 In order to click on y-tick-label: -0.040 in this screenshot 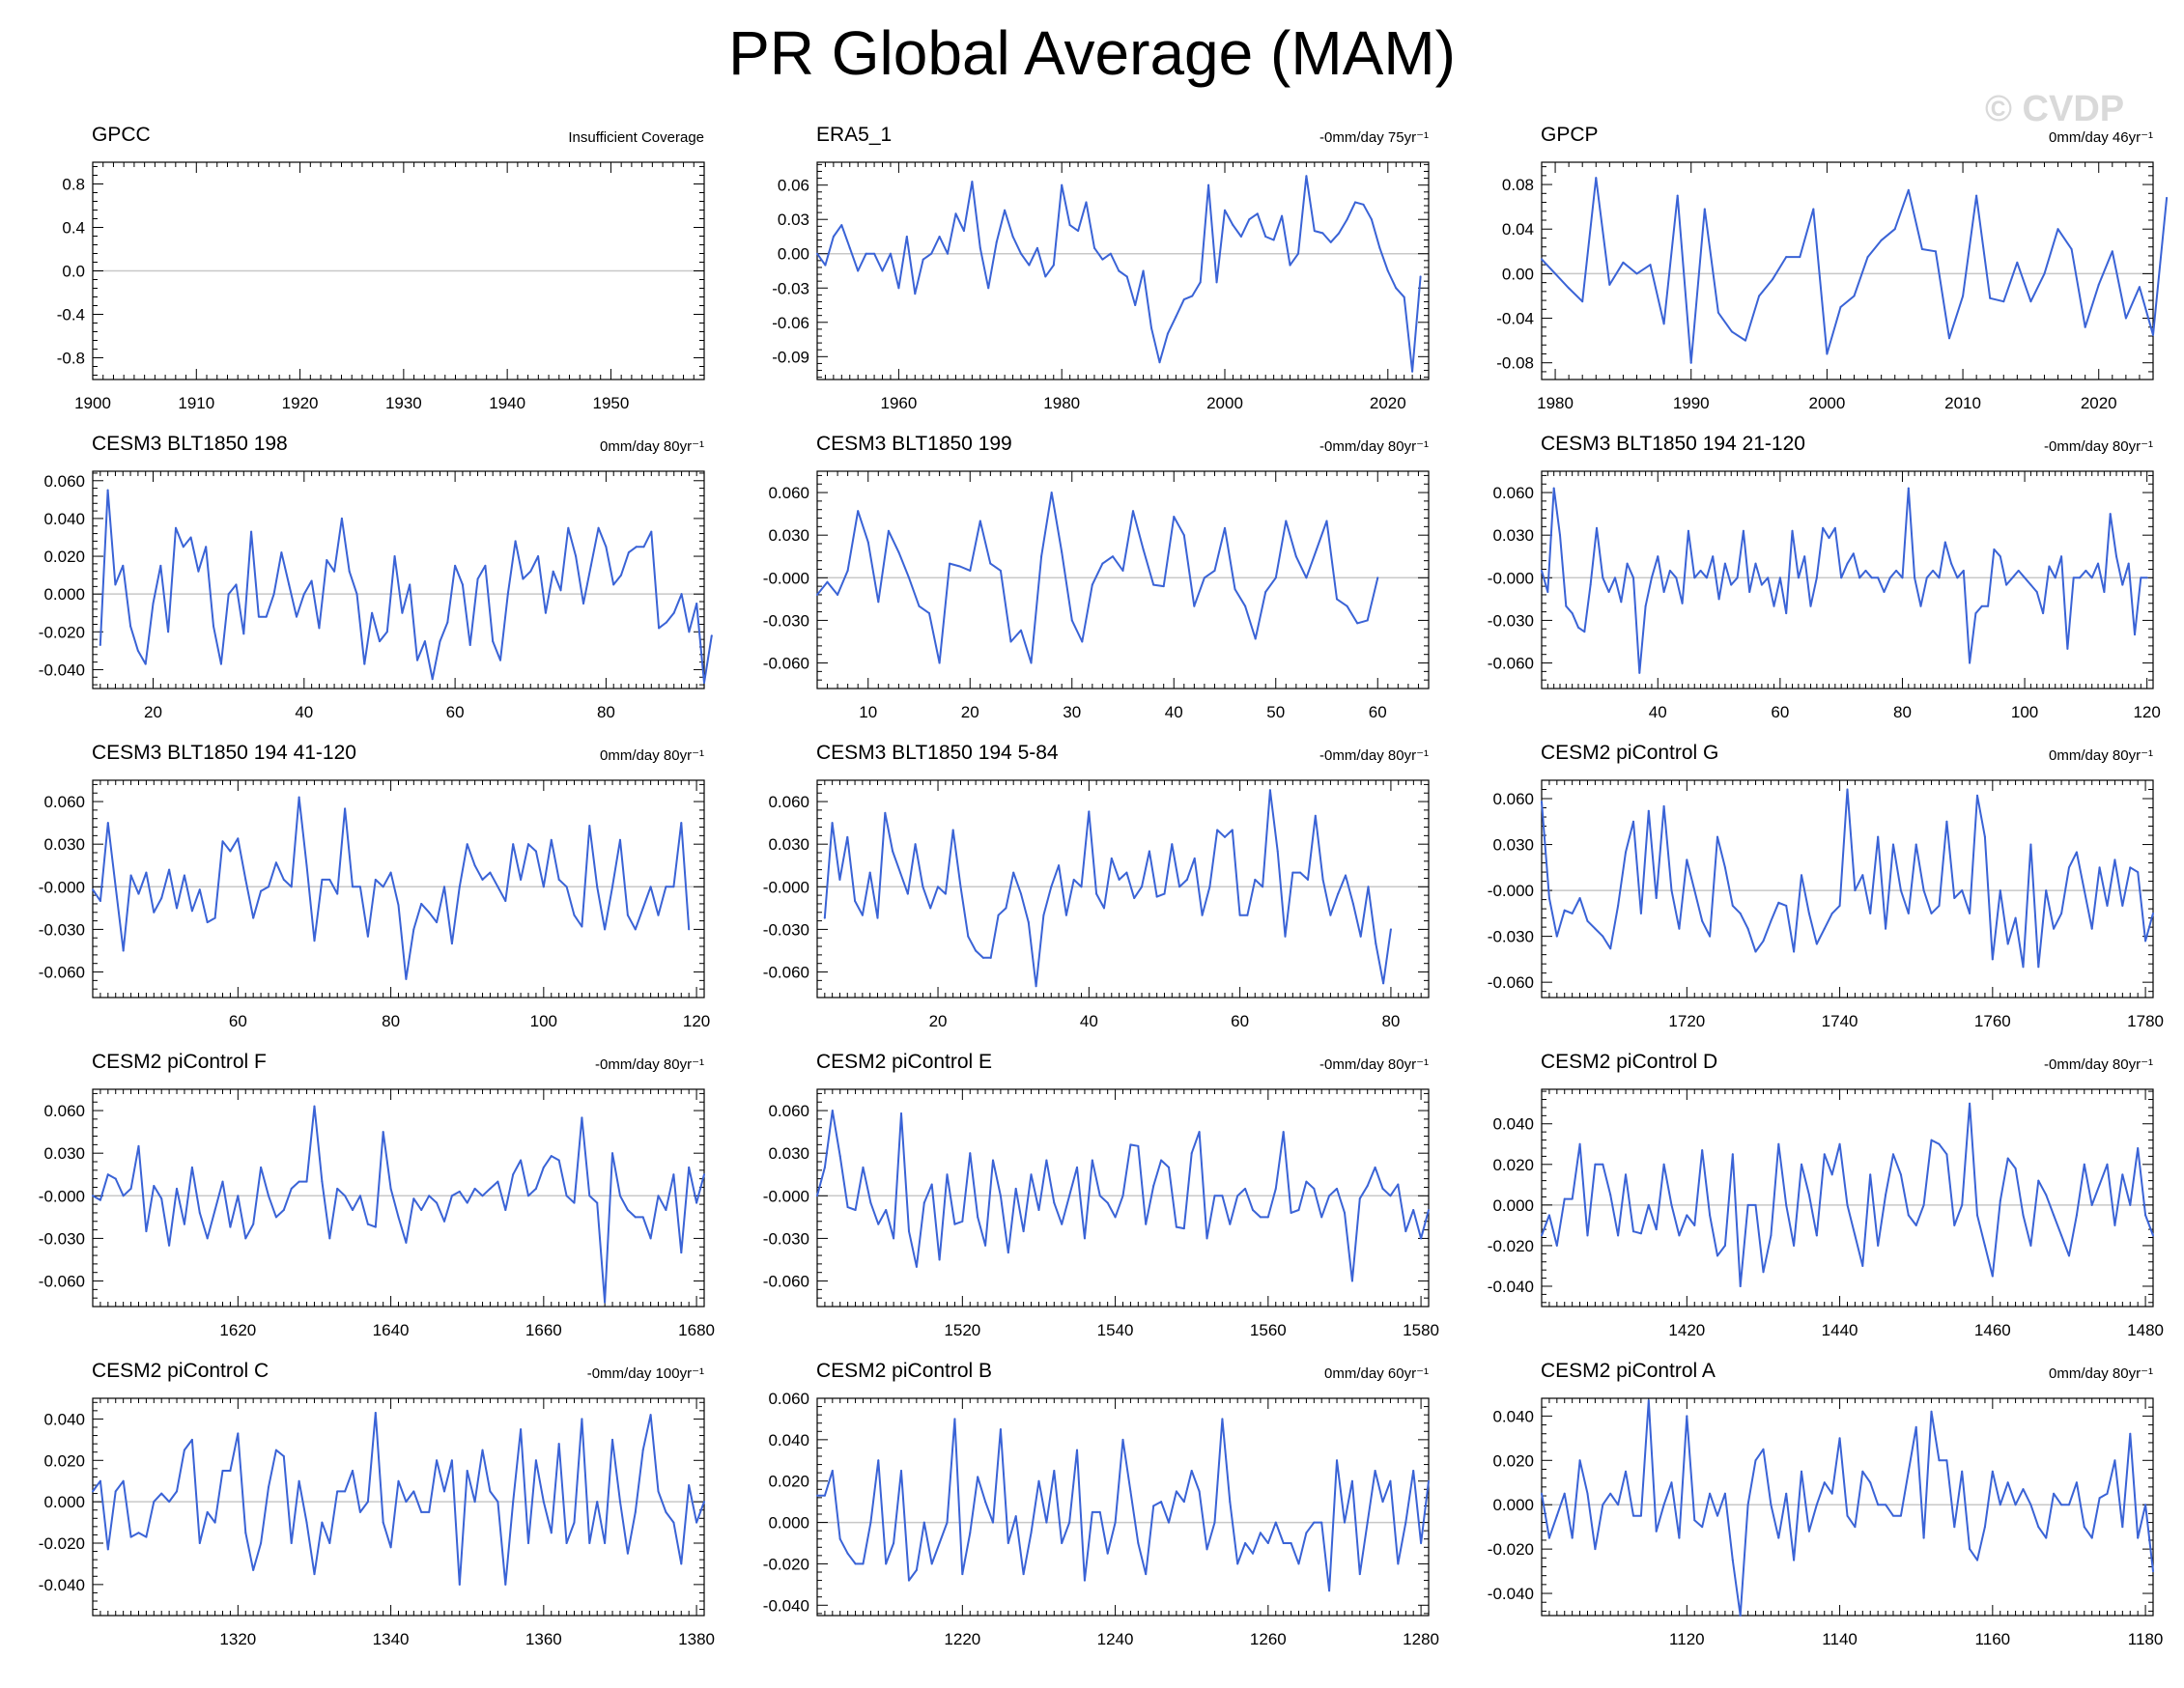, I will do `click(1511, 1594)`.